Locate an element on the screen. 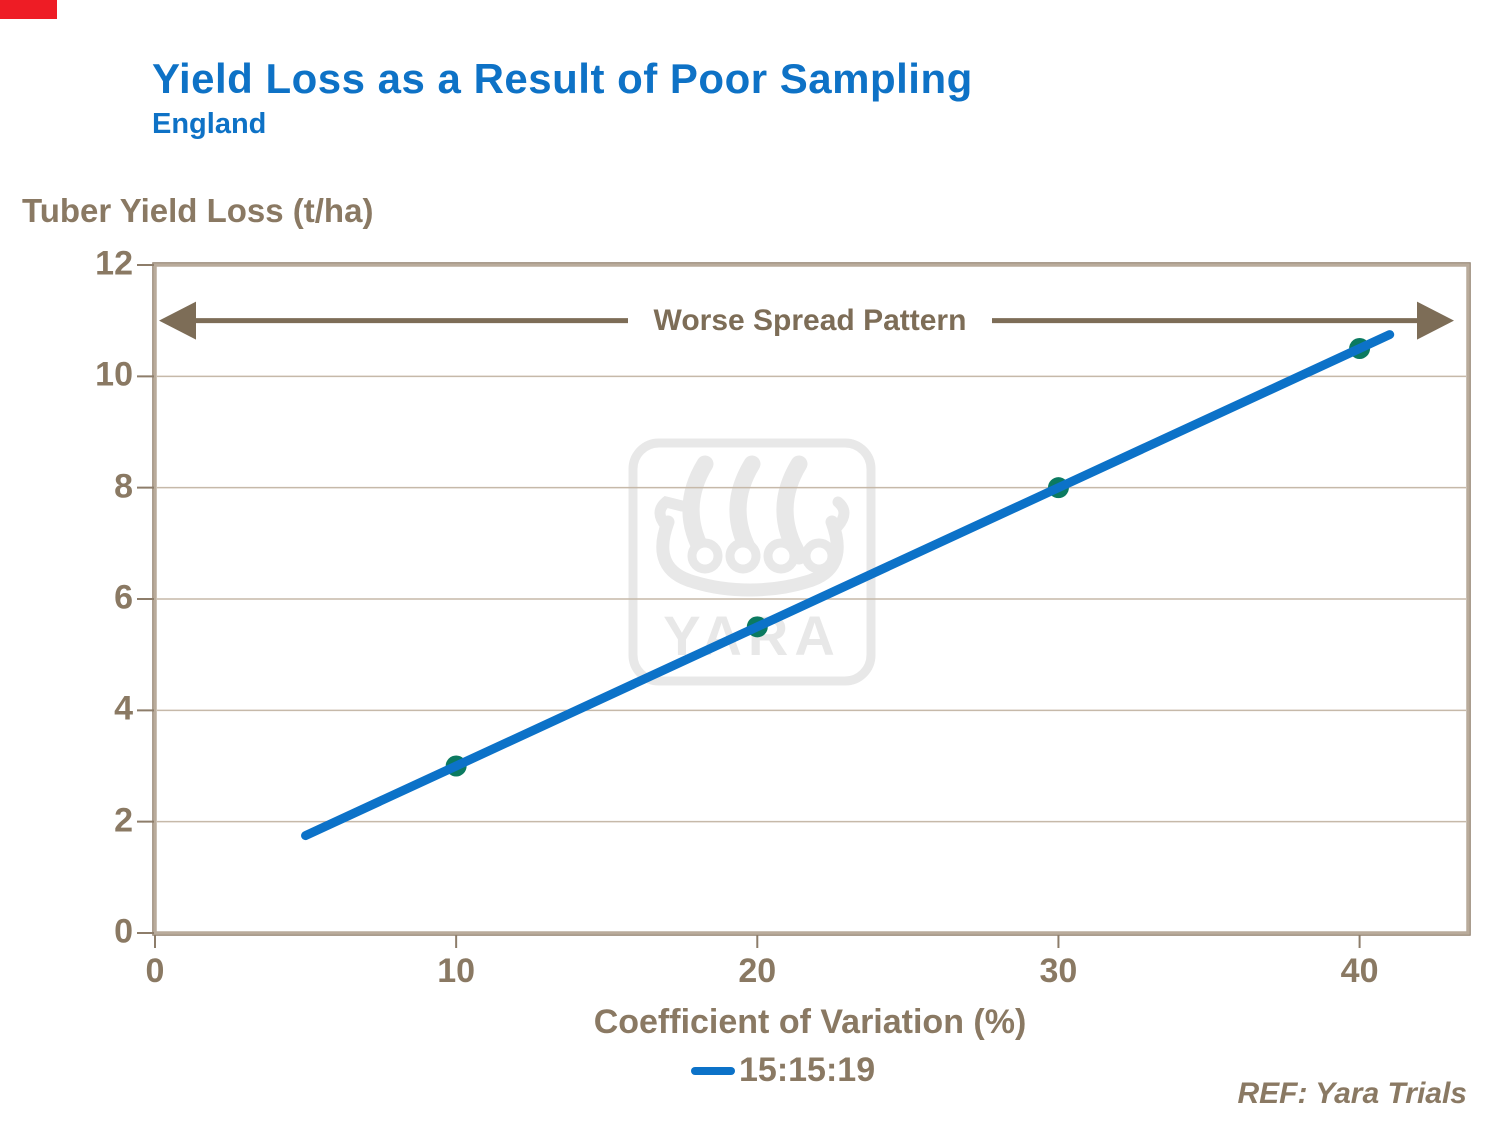  legend-line-swatch is located at coordinates (713, 1070).